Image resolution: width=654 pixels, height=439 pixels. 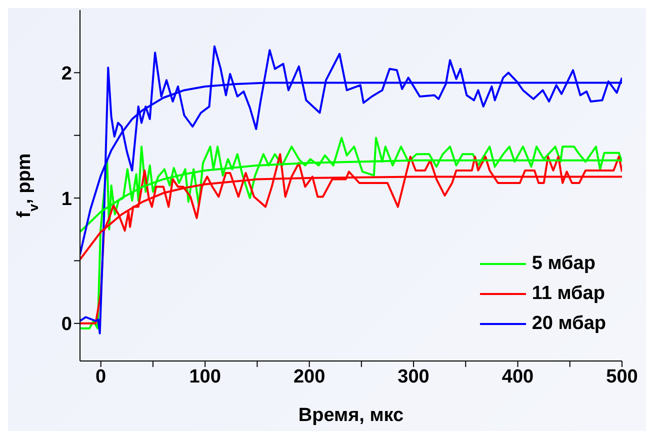 I want to click on y-tick-label: 0, so click(x=66, y=325).